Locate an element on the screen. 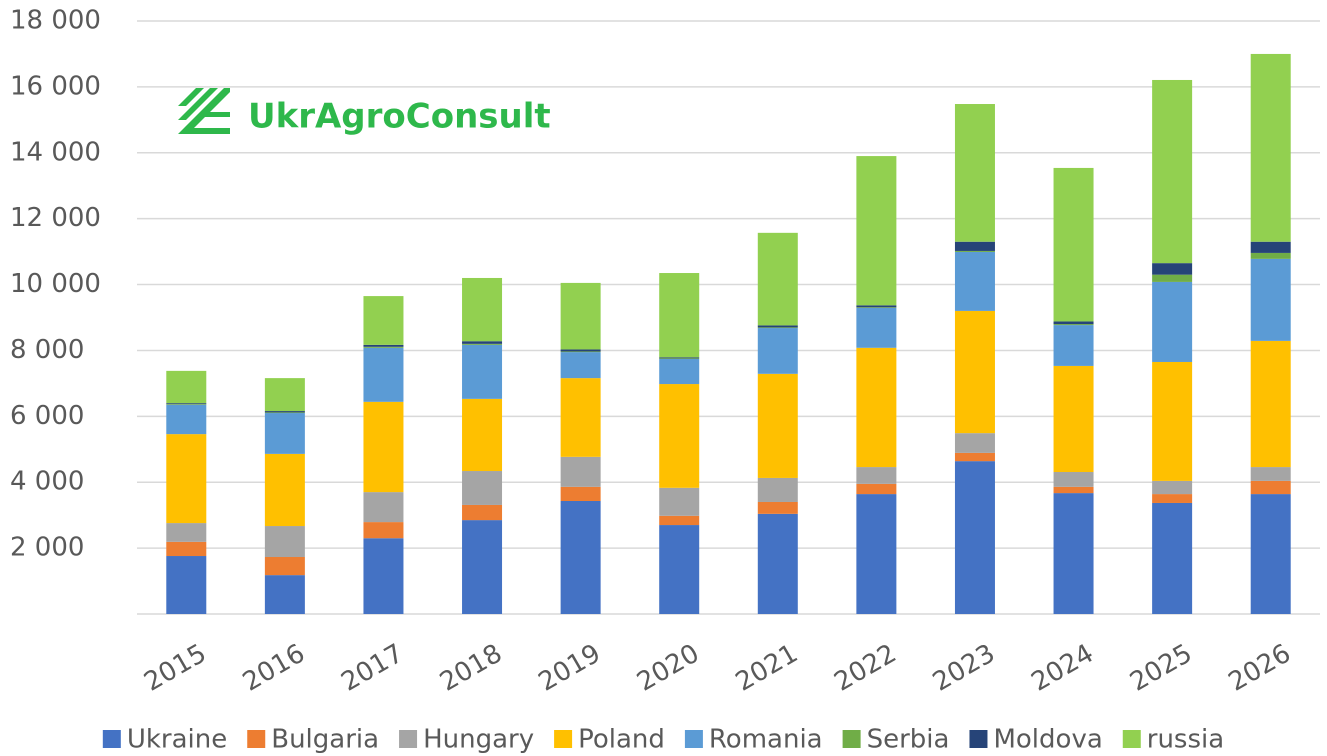 This screenshot has height=756, width=1327. x-tick-label: 2015 is located at coordinates (175, 668).